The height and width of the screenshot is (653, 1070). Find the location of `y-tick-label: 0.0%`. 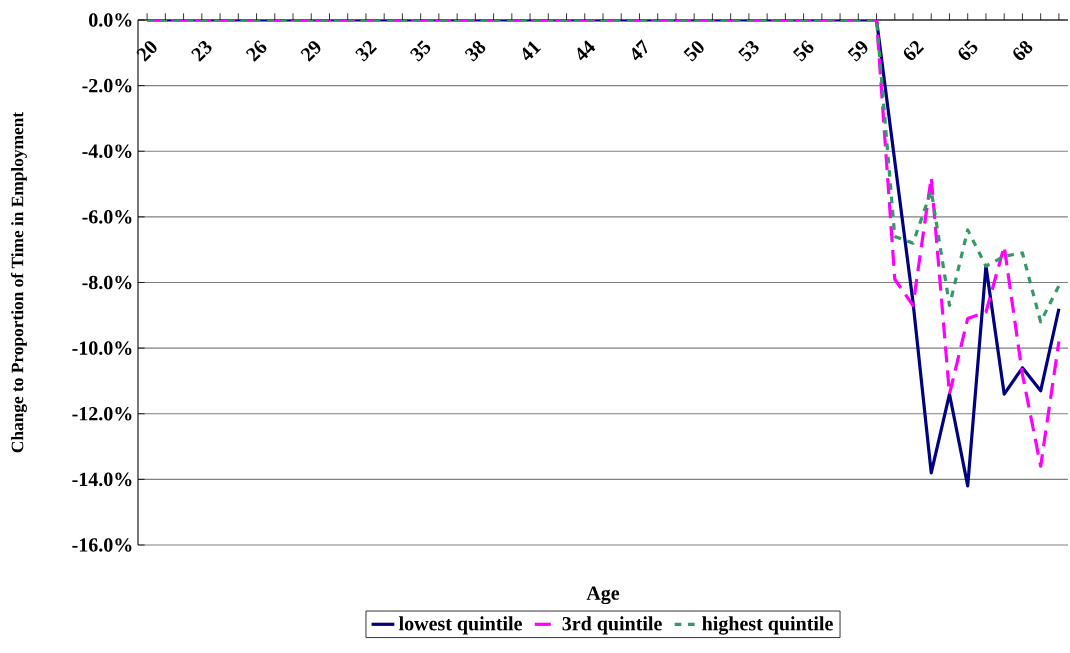

y-tick-label: 0.0% is located at coordinates (110, 20).